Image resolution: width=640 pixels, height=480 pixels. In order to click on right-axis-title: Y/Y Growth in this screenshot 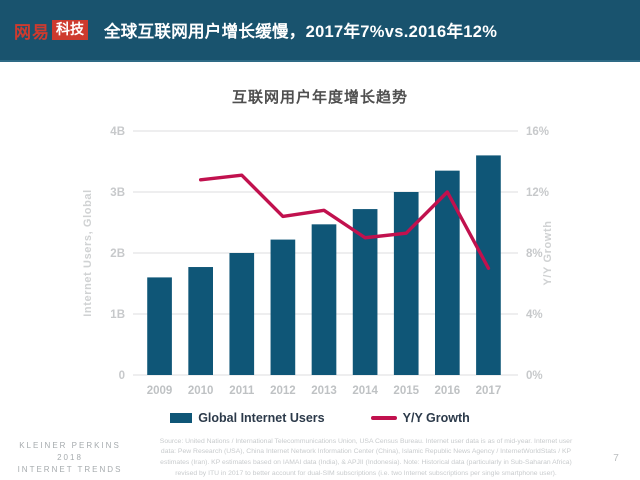, I will do `click(548, 252)`.